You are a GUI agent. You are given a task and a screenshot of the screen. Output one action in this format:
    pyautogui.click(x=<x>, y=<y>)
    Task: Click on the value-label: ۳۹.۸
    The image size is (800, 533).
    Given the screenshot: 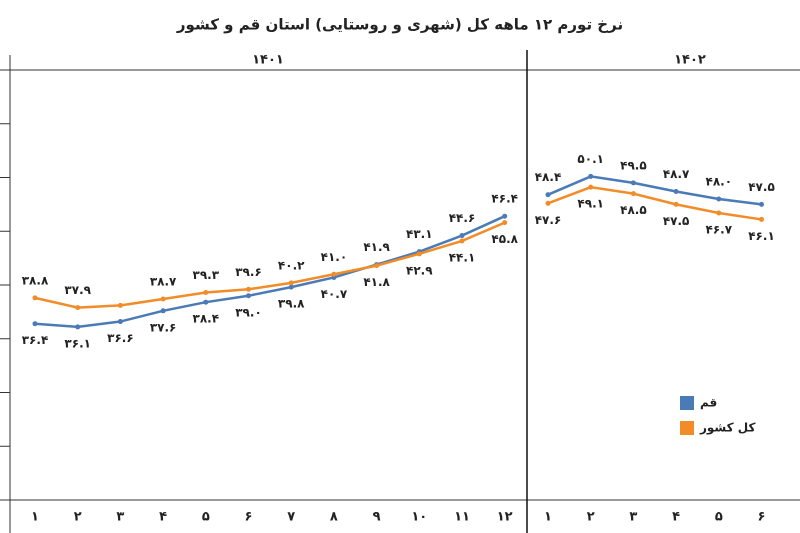 What is the action you would take?
    pyautogui.click(x=291, y=304)
    